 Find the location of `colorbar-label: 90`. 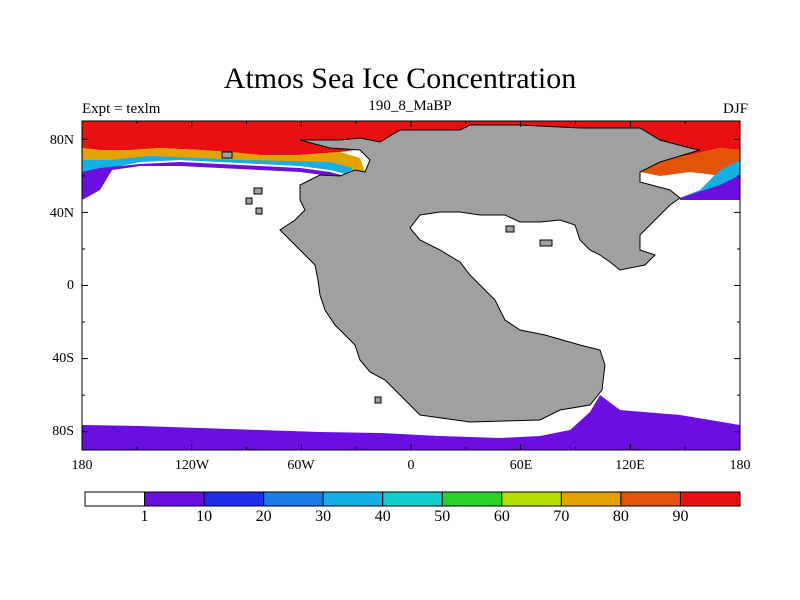

colorbar-label: 90 is located at coordinates (680, 516).